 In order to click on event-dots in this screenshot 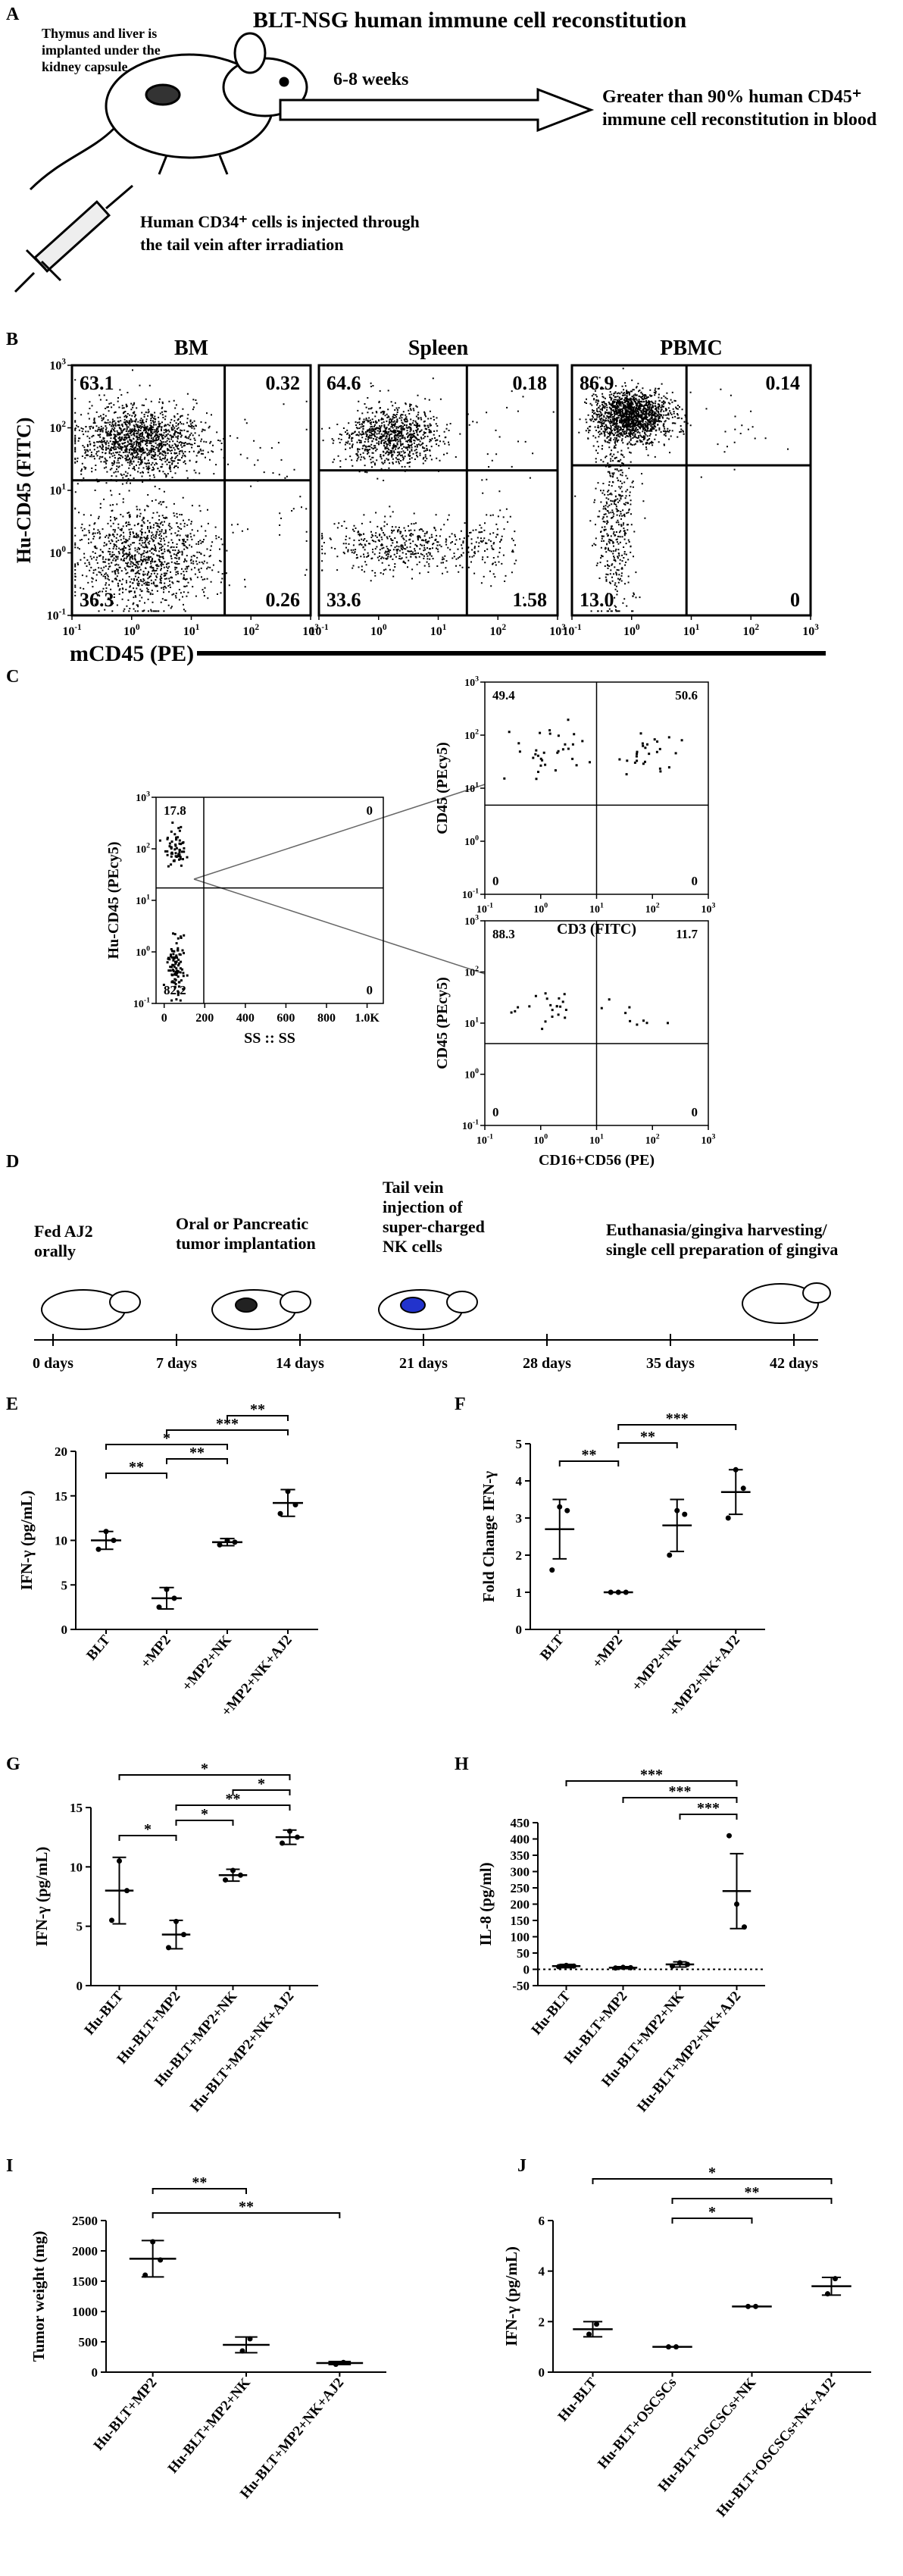, I will do `click(590, 1011)`.